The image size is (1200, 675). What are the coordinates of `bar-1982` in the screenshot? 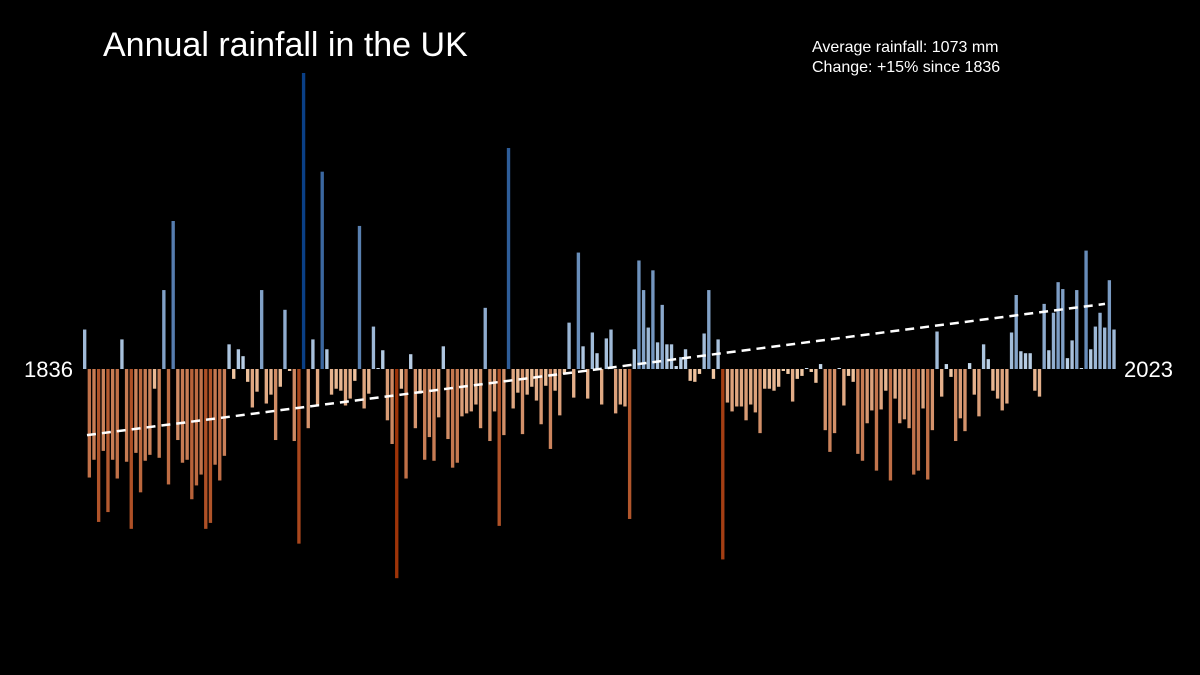 It's located at (765, 379).